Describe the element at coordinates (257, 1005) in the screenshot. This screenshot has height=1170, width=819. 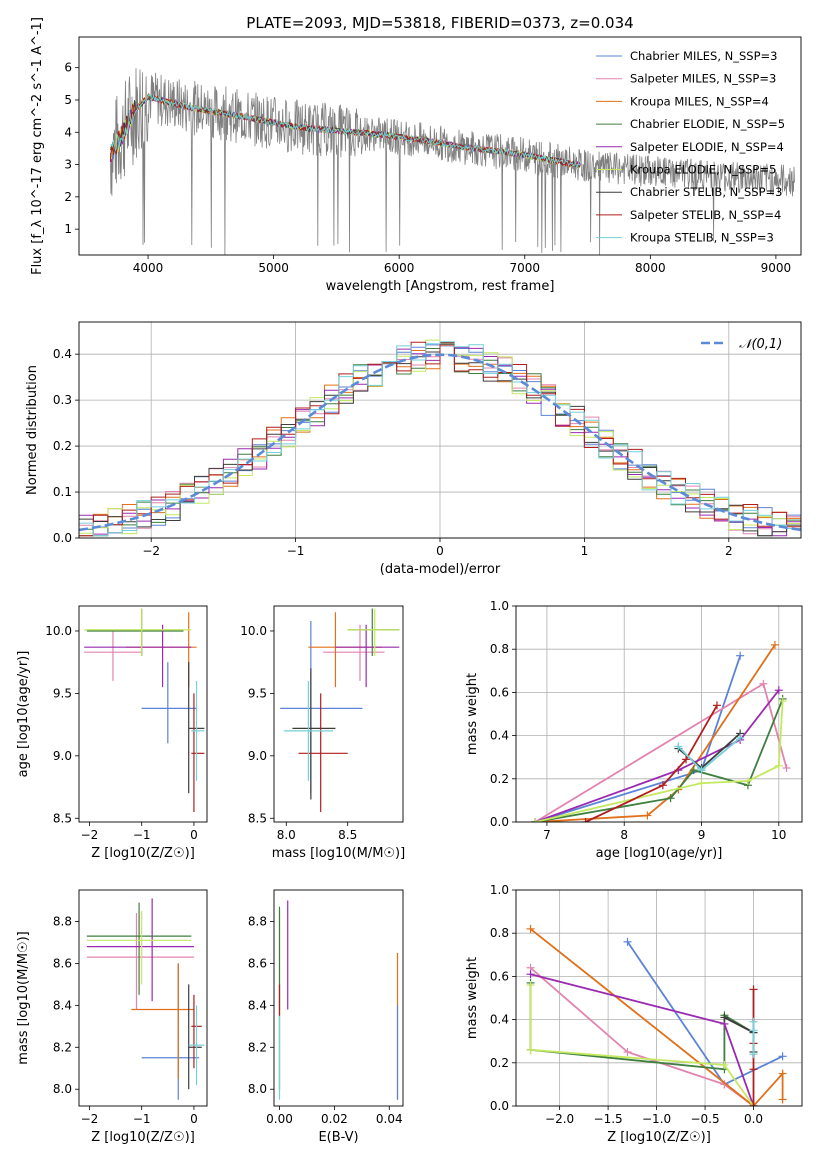
I see `y-tick-label: 8.4` at that location.